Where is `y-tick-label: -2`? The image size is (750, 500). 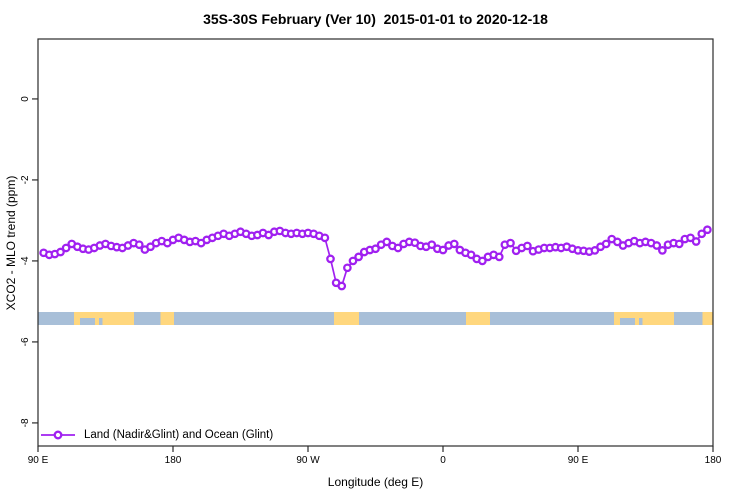 y-tick-label: -2 is located at coordinates (25, 179).